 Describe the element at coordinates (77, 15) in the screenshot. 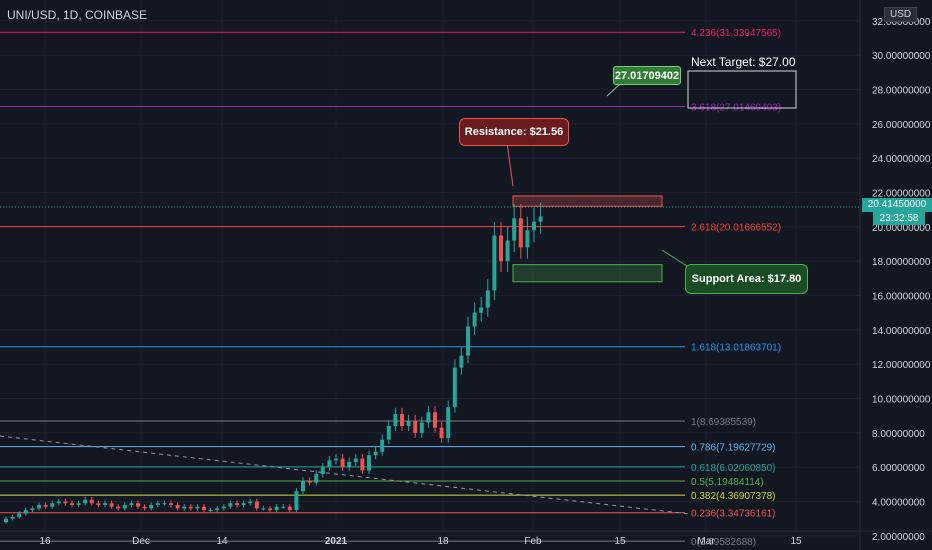

I see `symbol-title: UNI/USD, 1D, COINBASE` at that location.